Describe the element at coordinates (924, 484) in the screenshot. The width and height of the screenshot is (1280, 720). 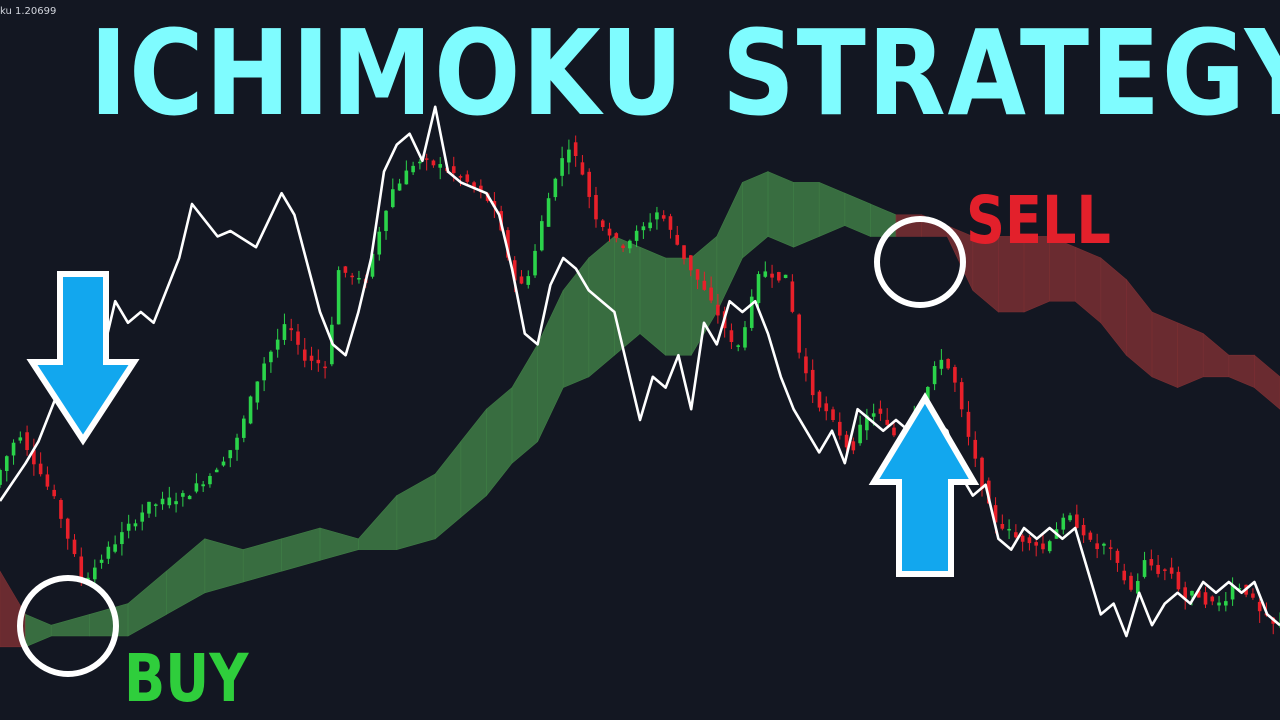
I see `sell-arrow-up-icon` at that location.